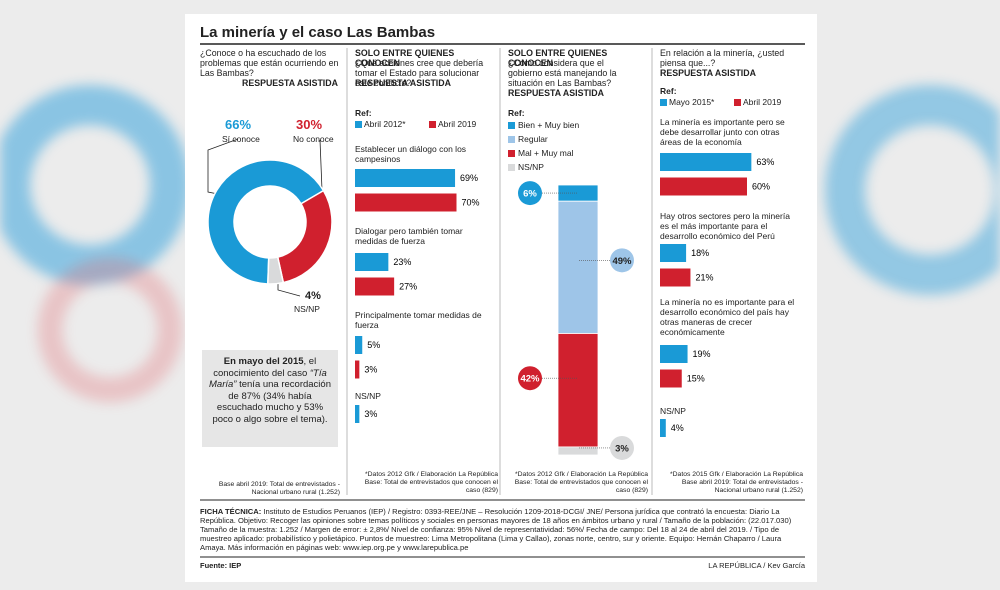  I want to click on legend-label: Regular, so click(533, 139).